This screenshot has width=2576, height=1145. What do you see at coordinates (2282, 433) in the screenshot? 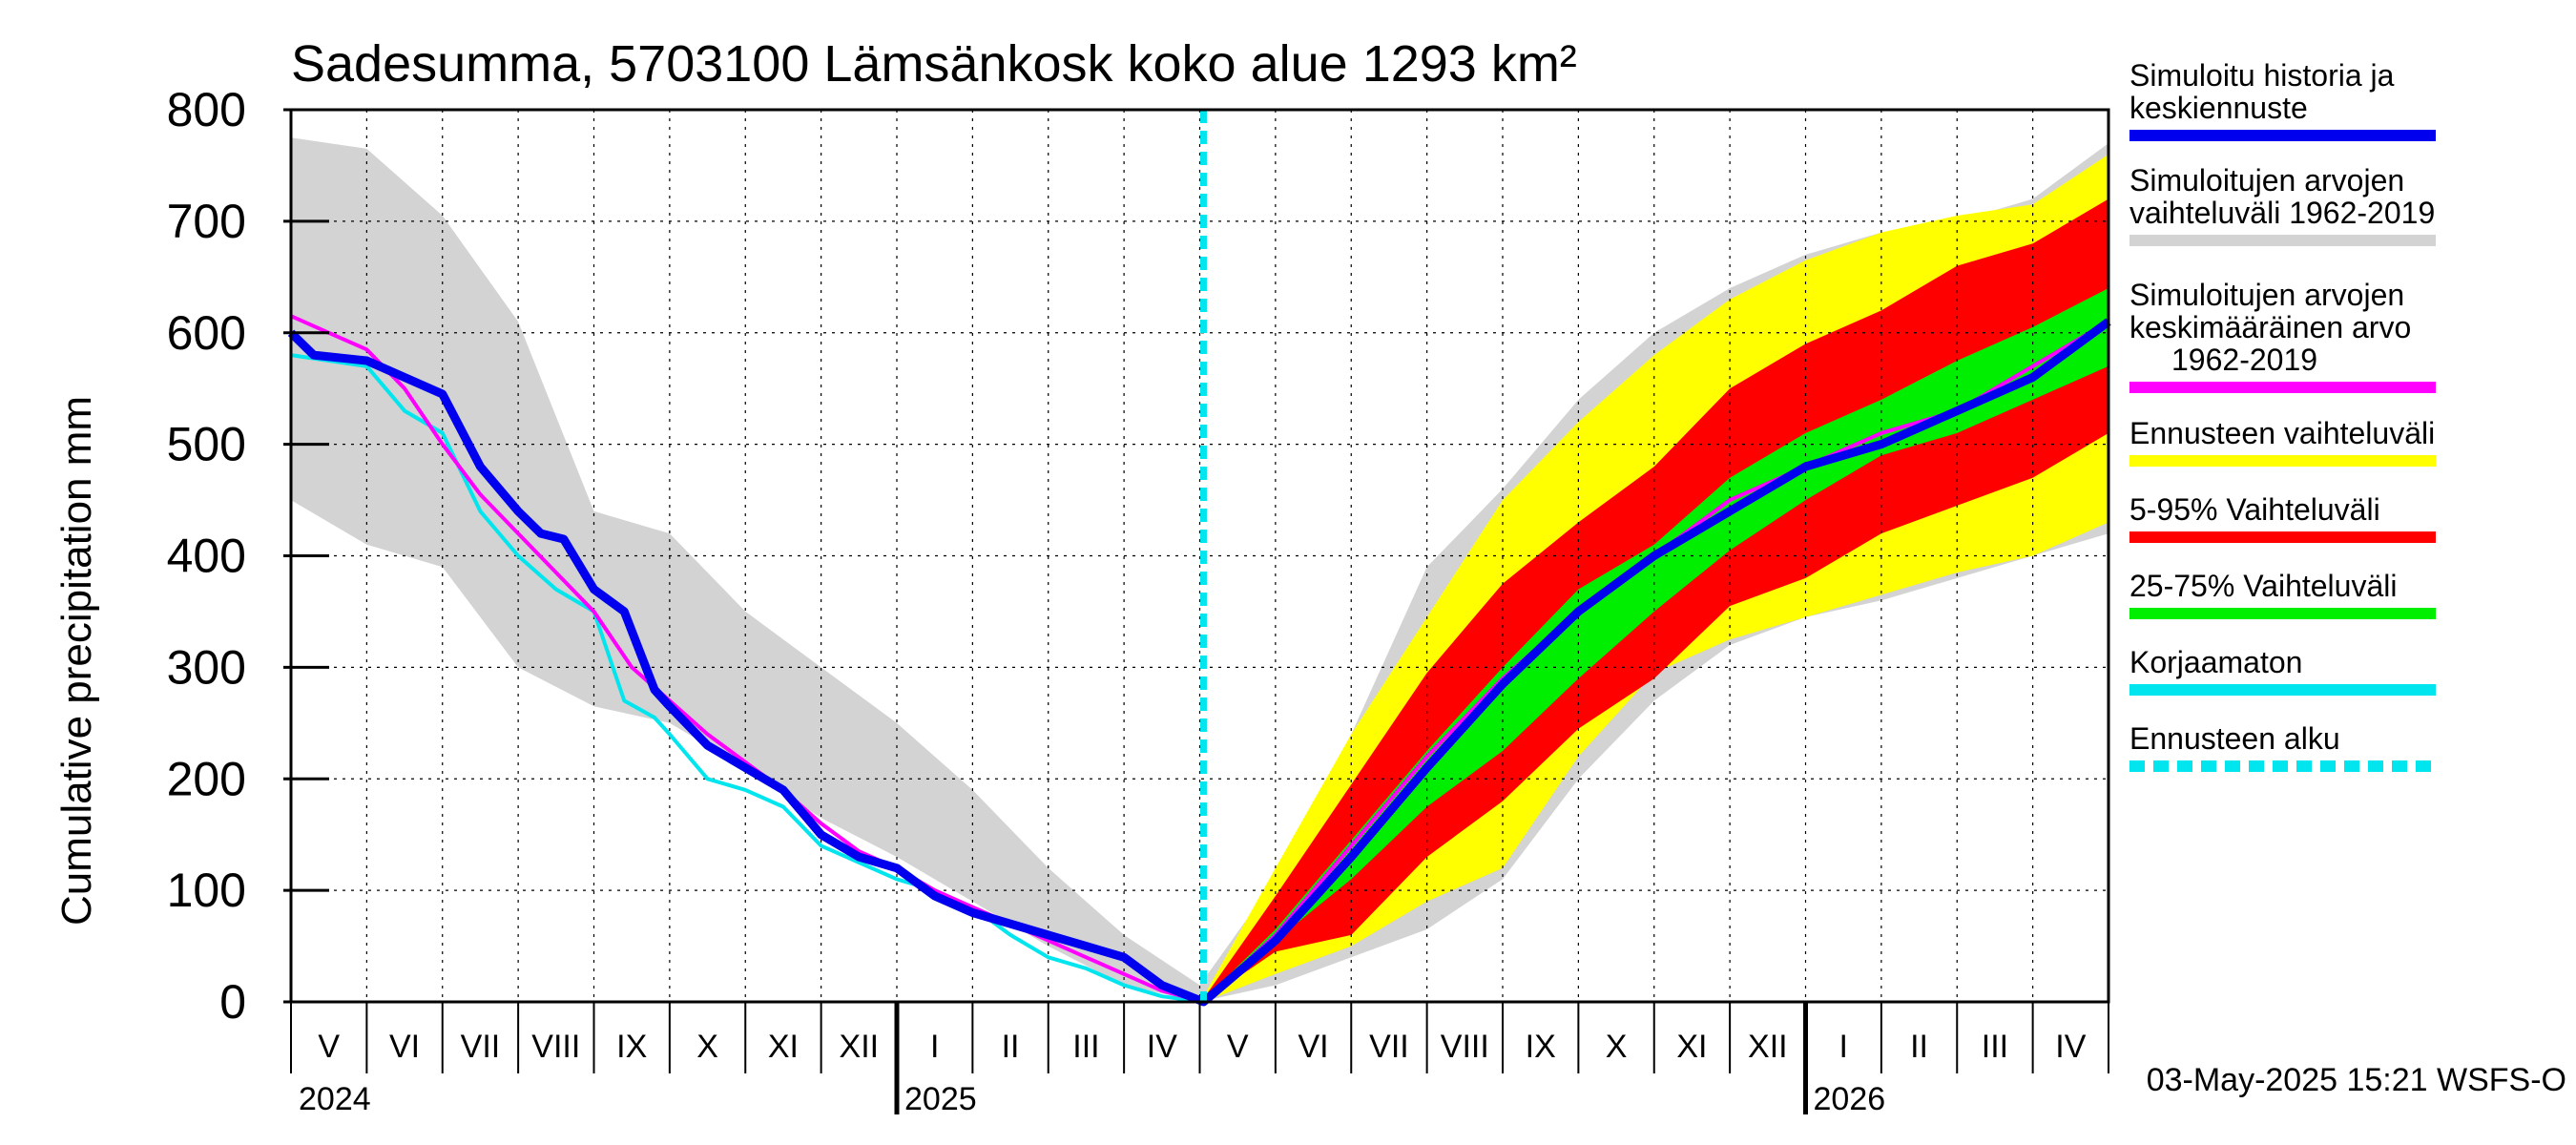
I see `legend-label: Ennusteen vaihteluväli` at bounding box center [2282, 433].